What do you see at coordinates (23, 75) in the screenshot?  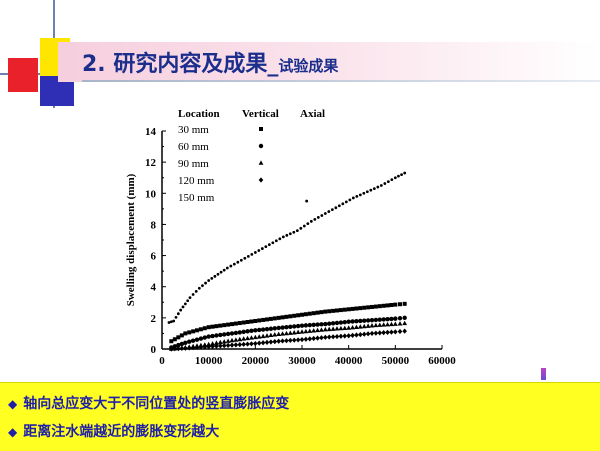 I see `decor-red-block` at bounding box center [23, 75].